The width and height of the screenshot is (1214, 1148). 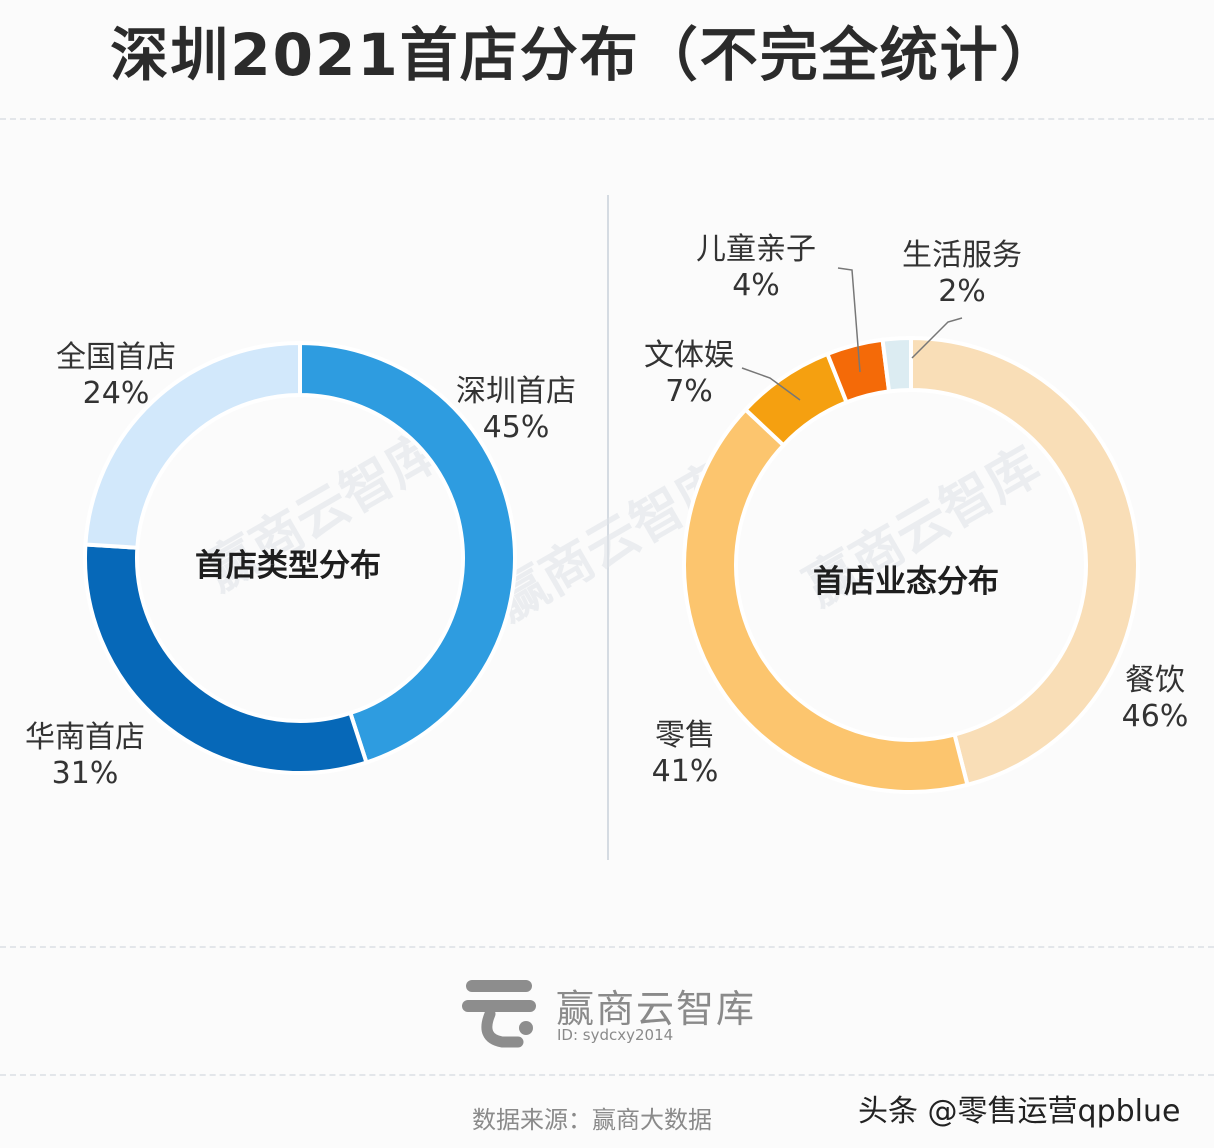 I want to click on label-ertong-name: 儿童亲子, so click(x=756, y=249).